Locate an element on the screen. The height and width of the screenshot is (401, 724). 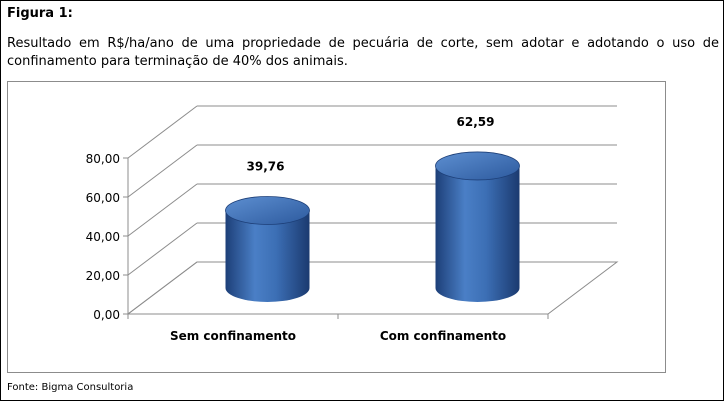
category-label: Com confinamento is located at coordinates (443, 336).